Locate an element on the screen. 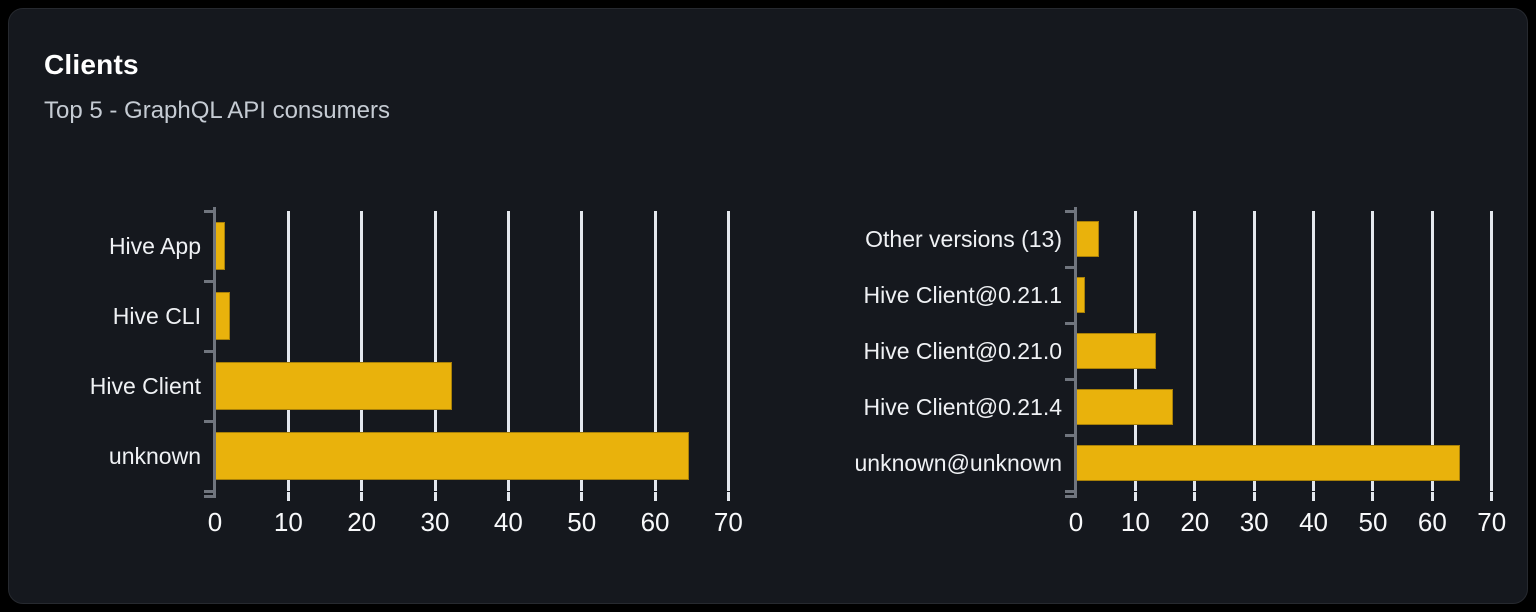 Image resolution: width=1536 pixels, height=612 pixels. category-label: unknown is located at coordinates (154, 455).